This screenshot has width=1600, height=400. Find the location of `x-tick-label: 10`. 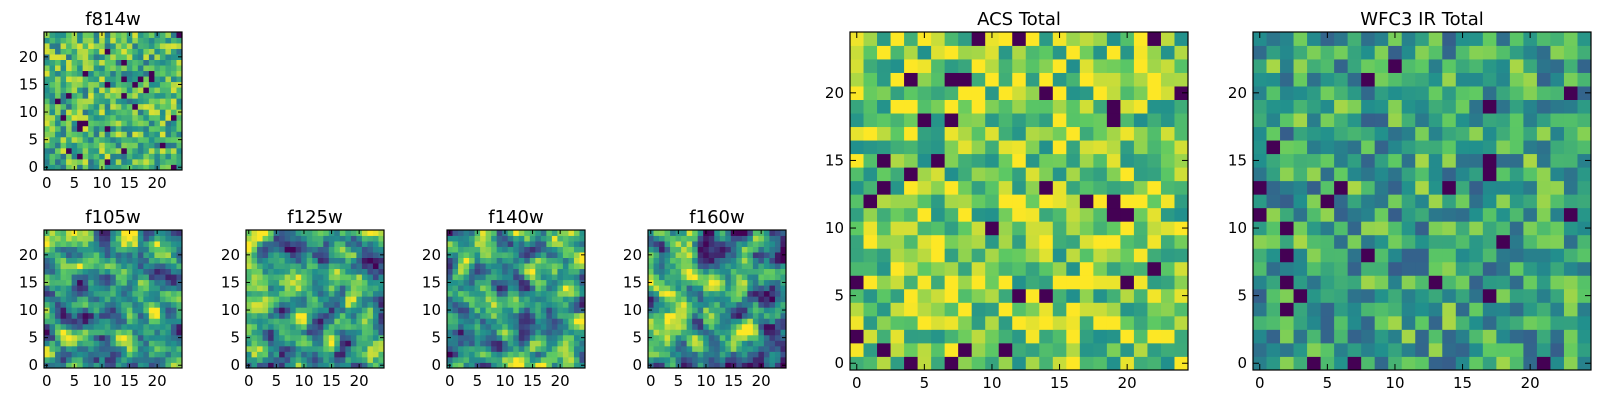

x-tick-label: 10 is located at coordinates (303, 381).